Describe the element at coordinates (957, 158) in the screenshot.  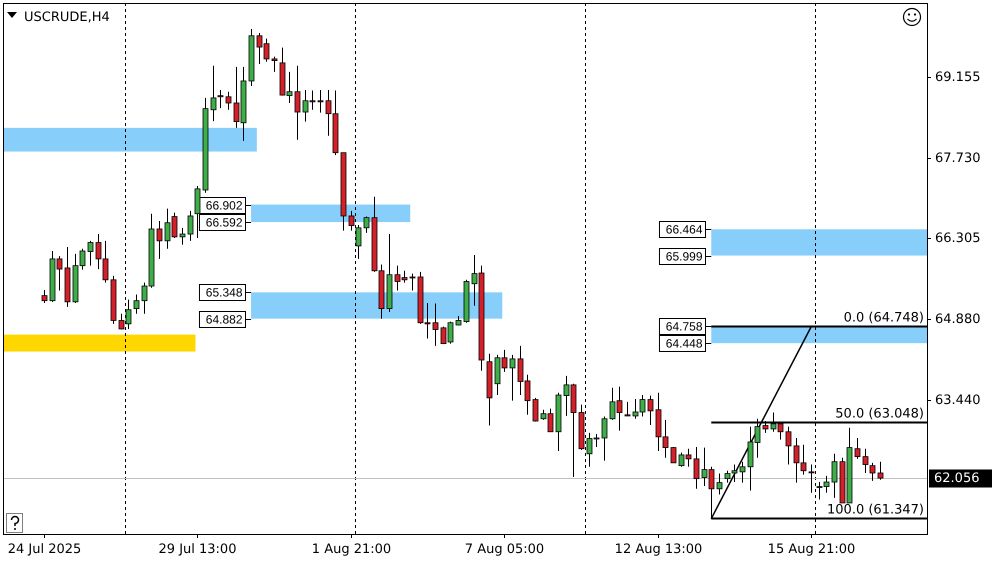
I see `y-tick-label: 67.730` at that location.